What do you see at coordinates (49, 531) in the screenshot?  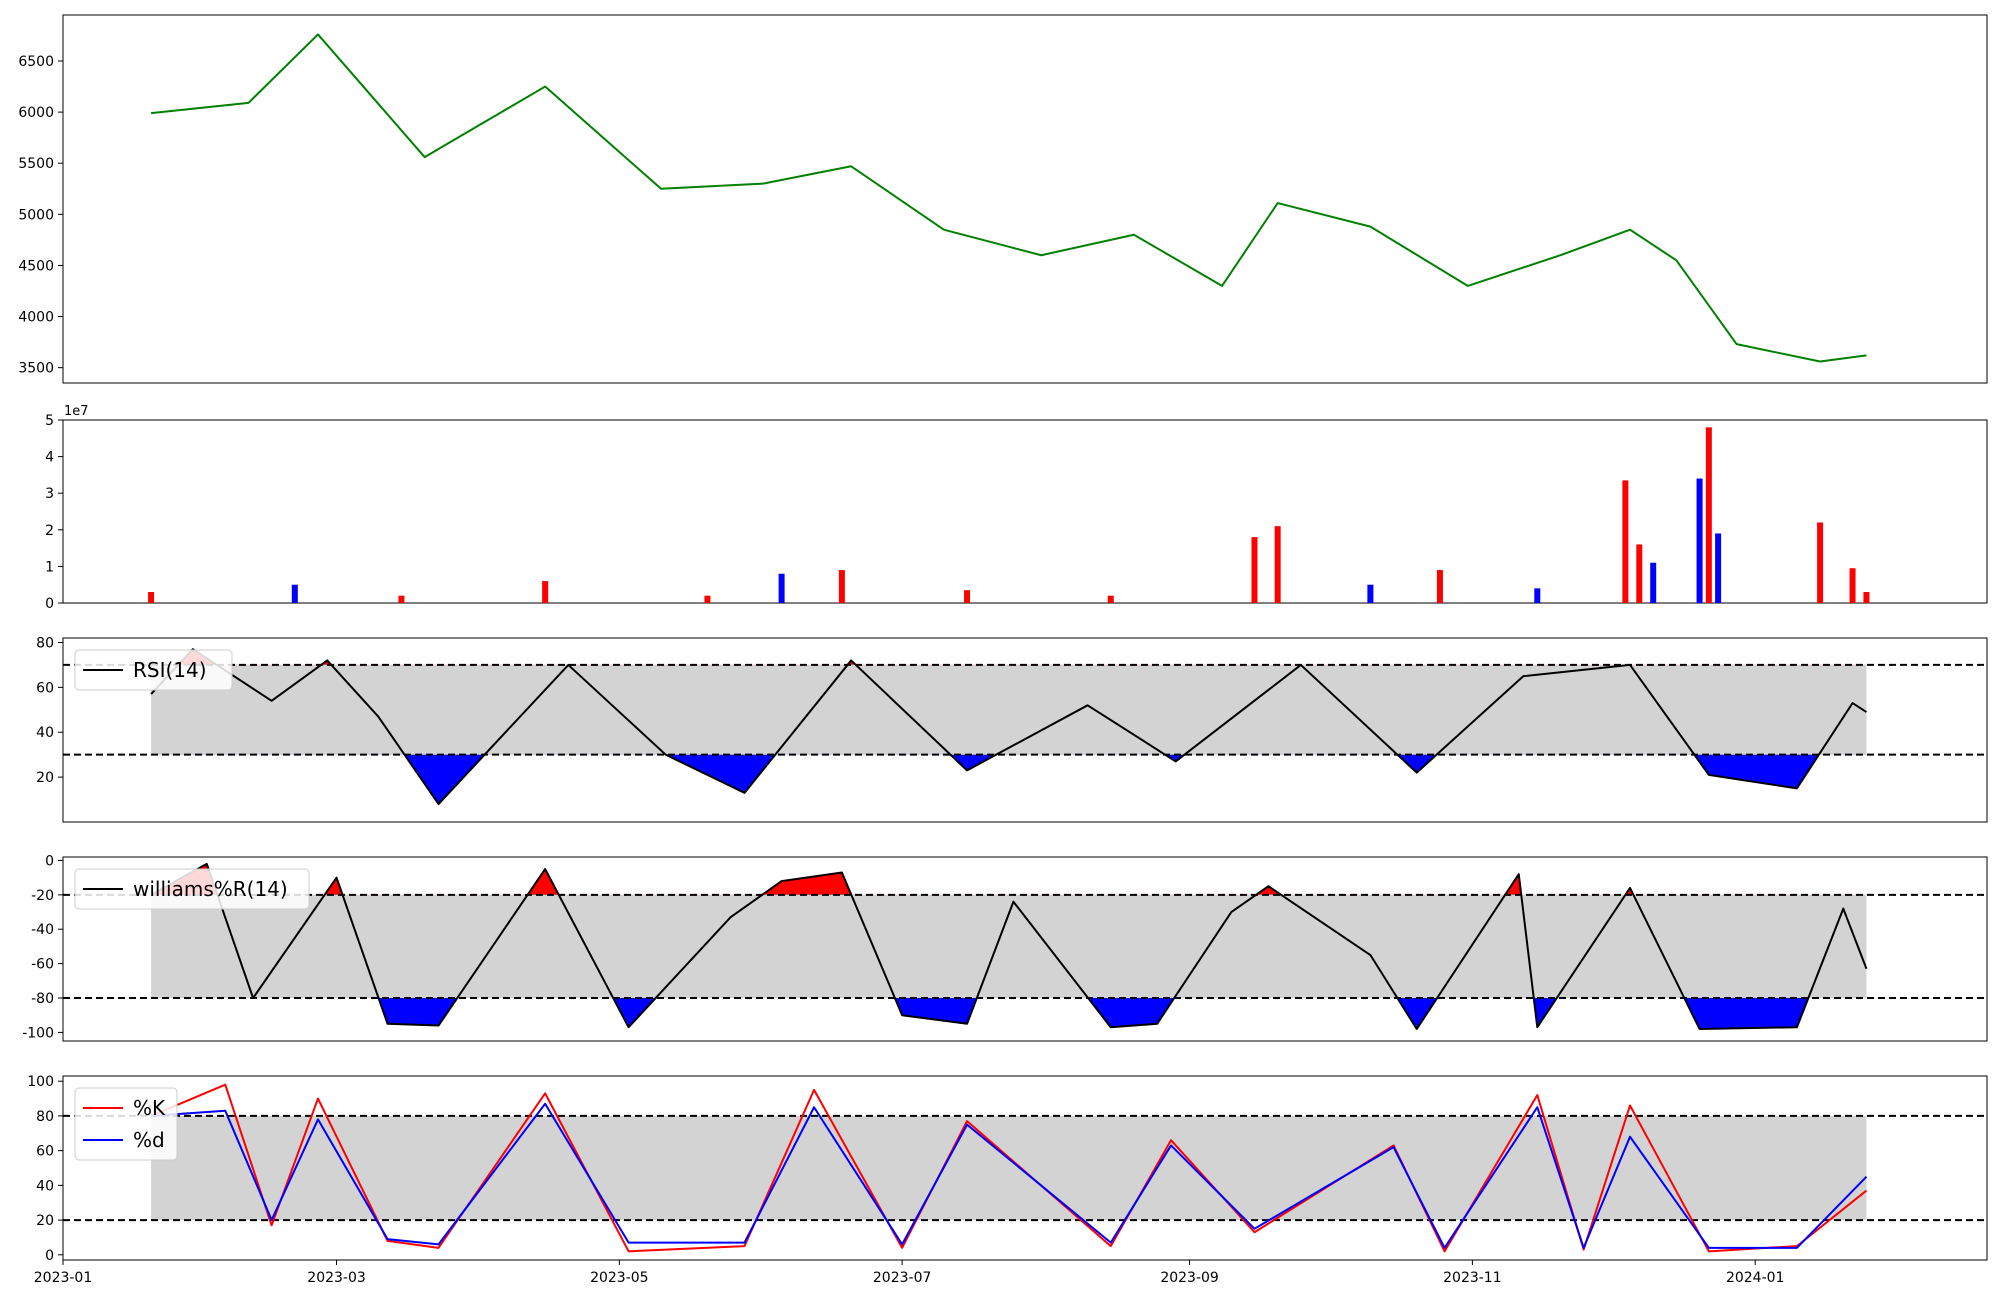 I see `volume-ytick-label: 2` at bounding box center [49, 531].